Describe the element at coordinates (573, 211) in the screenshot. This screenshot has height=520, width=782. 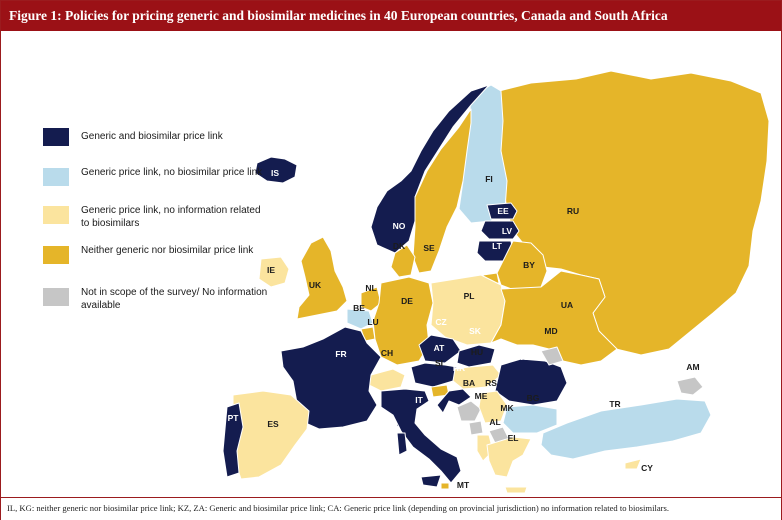
I see `label-RU: RU` at that location.